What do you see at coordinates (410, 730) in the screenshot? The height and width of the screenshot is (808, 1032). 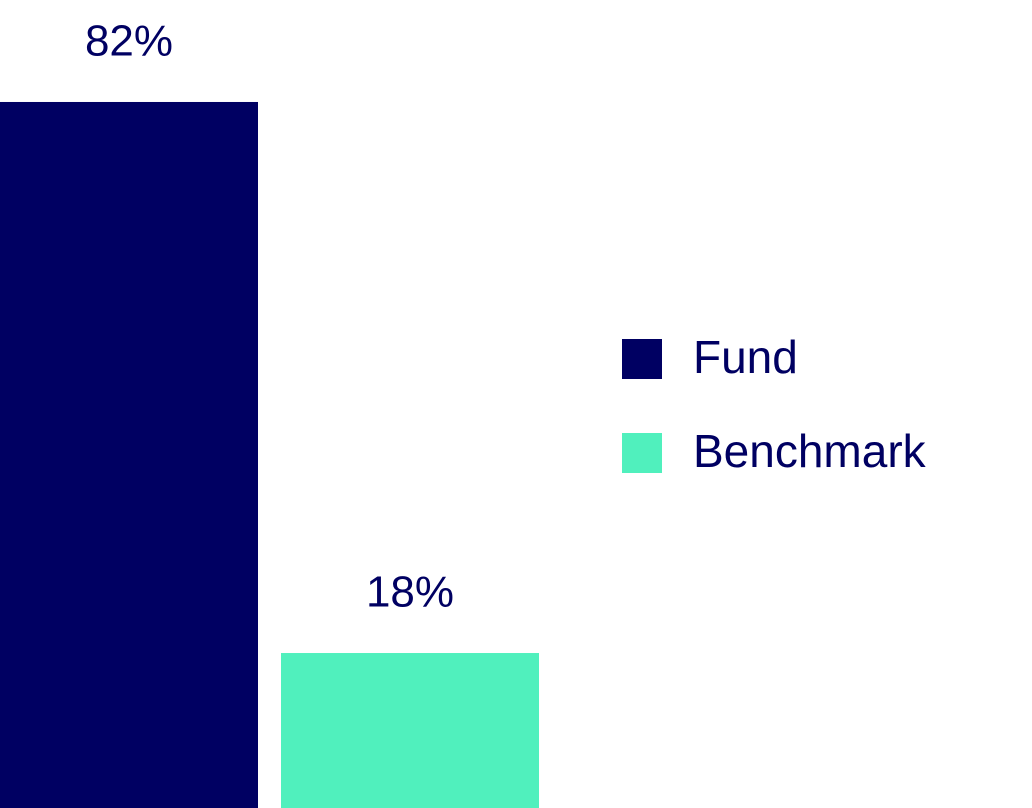 I see `bar` at bounding box center [410, 730].